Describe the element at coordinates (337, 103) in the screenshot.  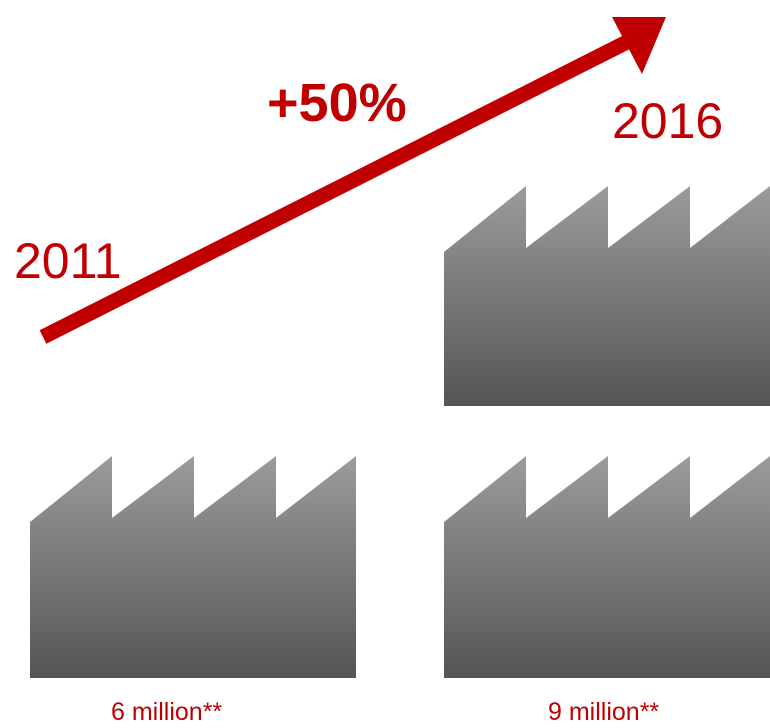
I see `growth-percent-label: +50%` at that location.